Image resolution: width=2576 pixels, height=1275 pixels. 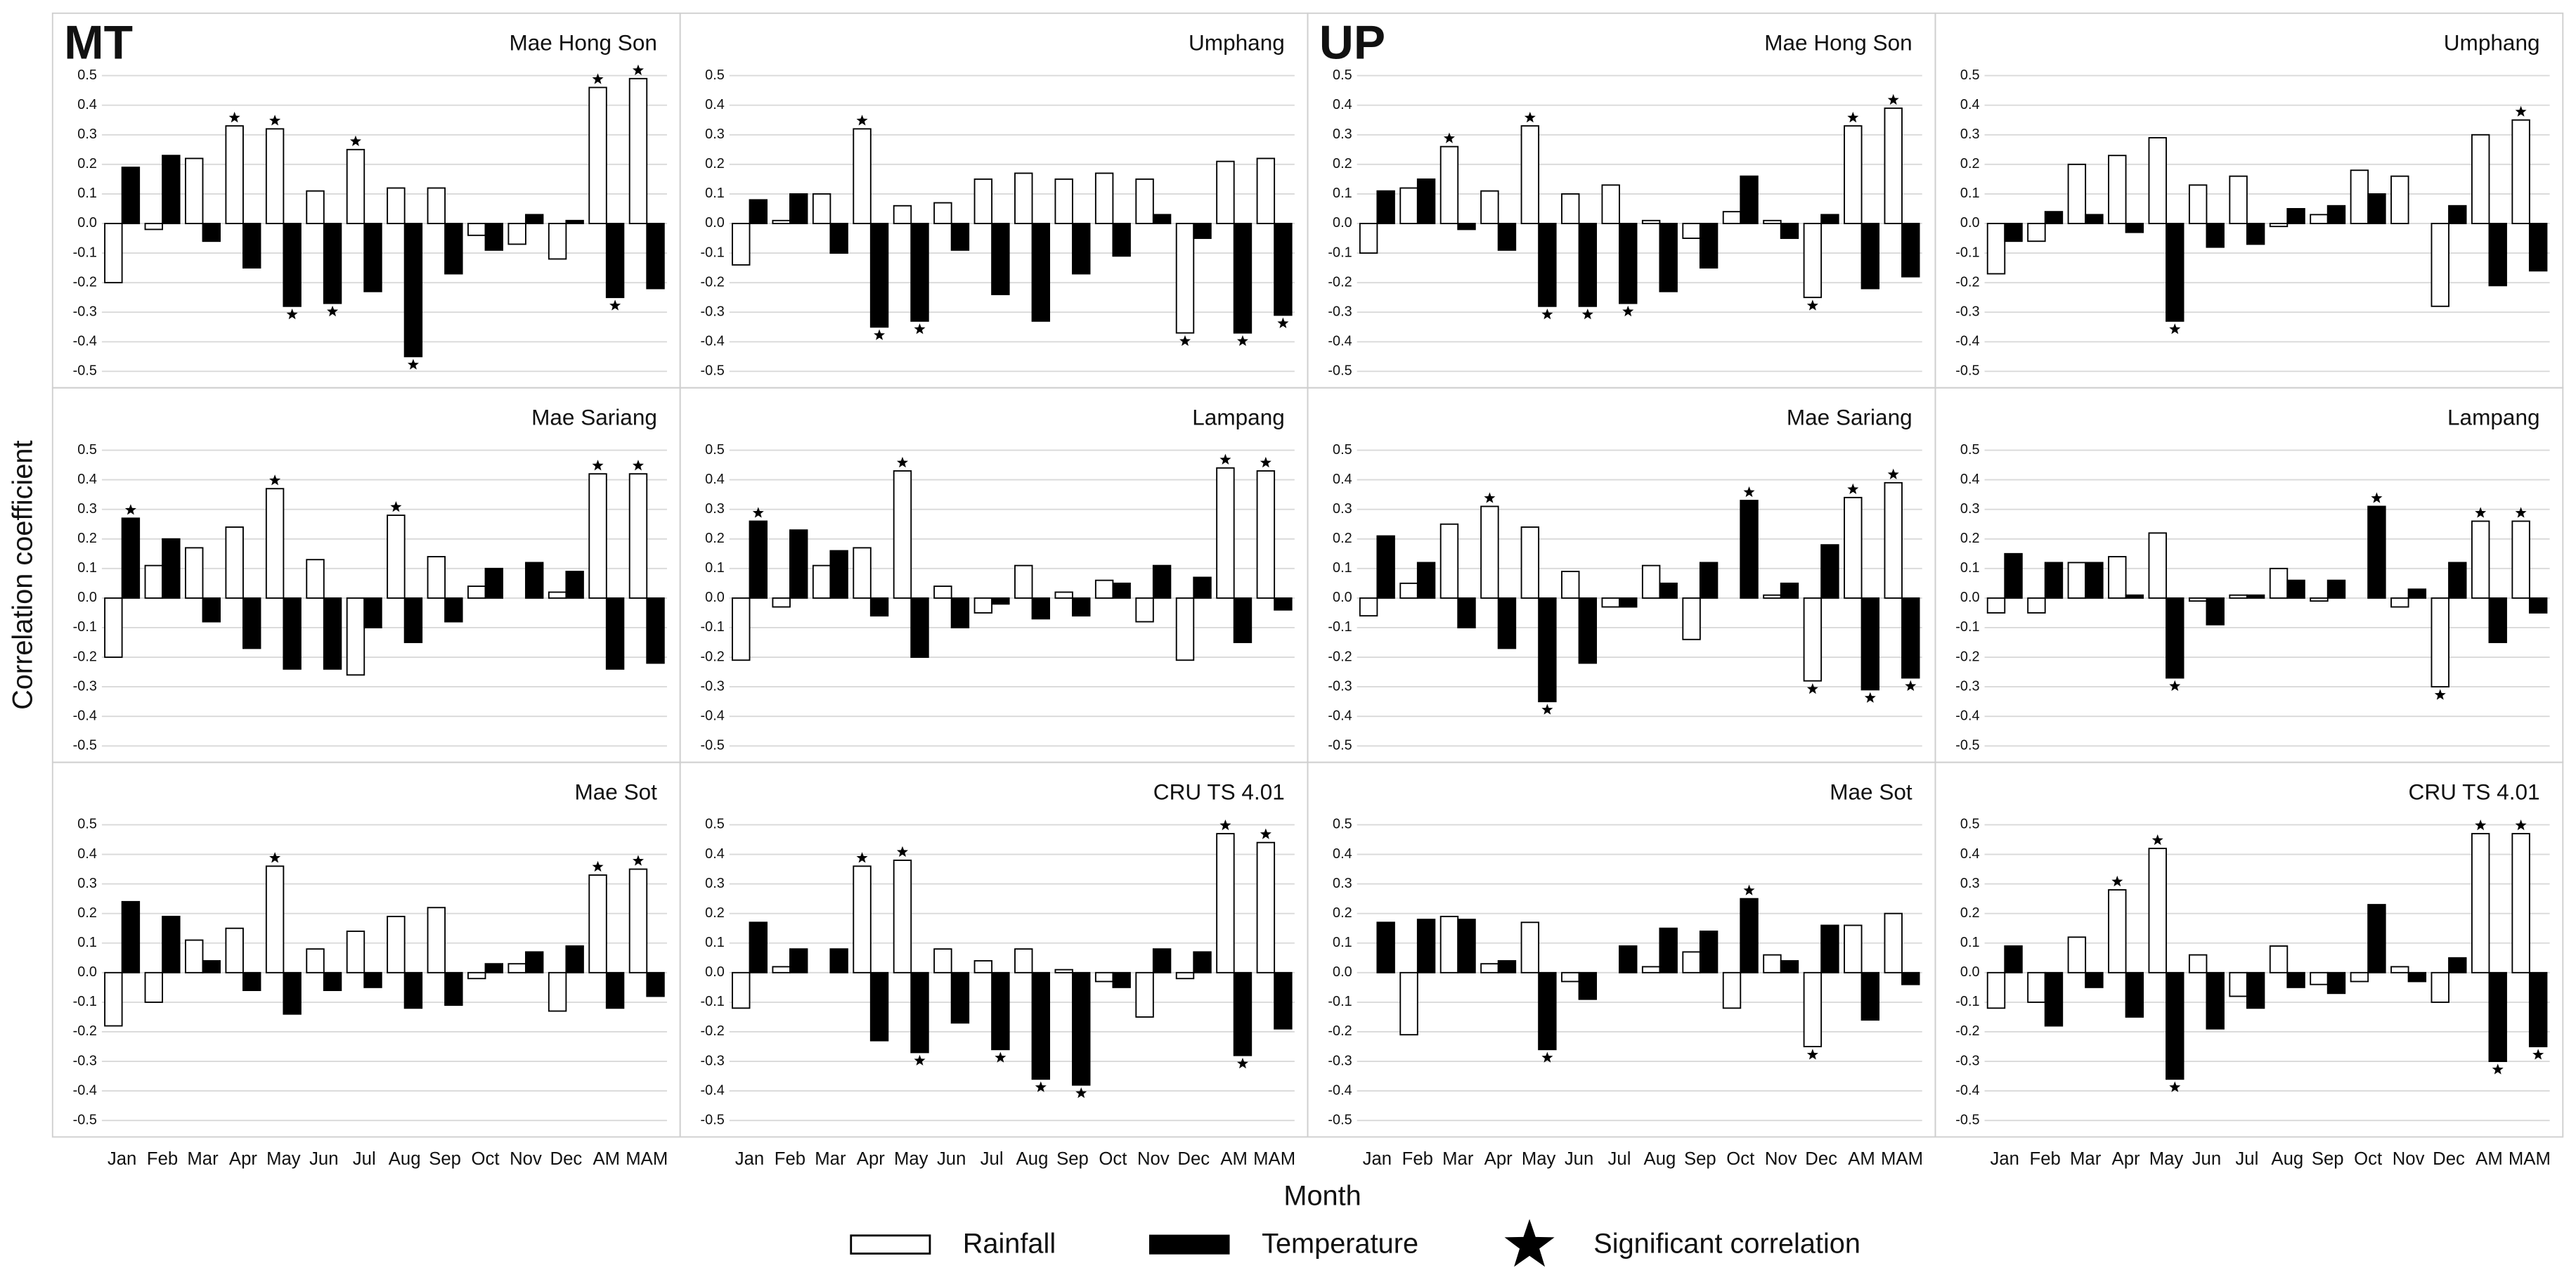 What do you see at coordinates (715, 193) in the screenshot?
I see `y-tick-label: 0.1` at bounding box center [715, 193].